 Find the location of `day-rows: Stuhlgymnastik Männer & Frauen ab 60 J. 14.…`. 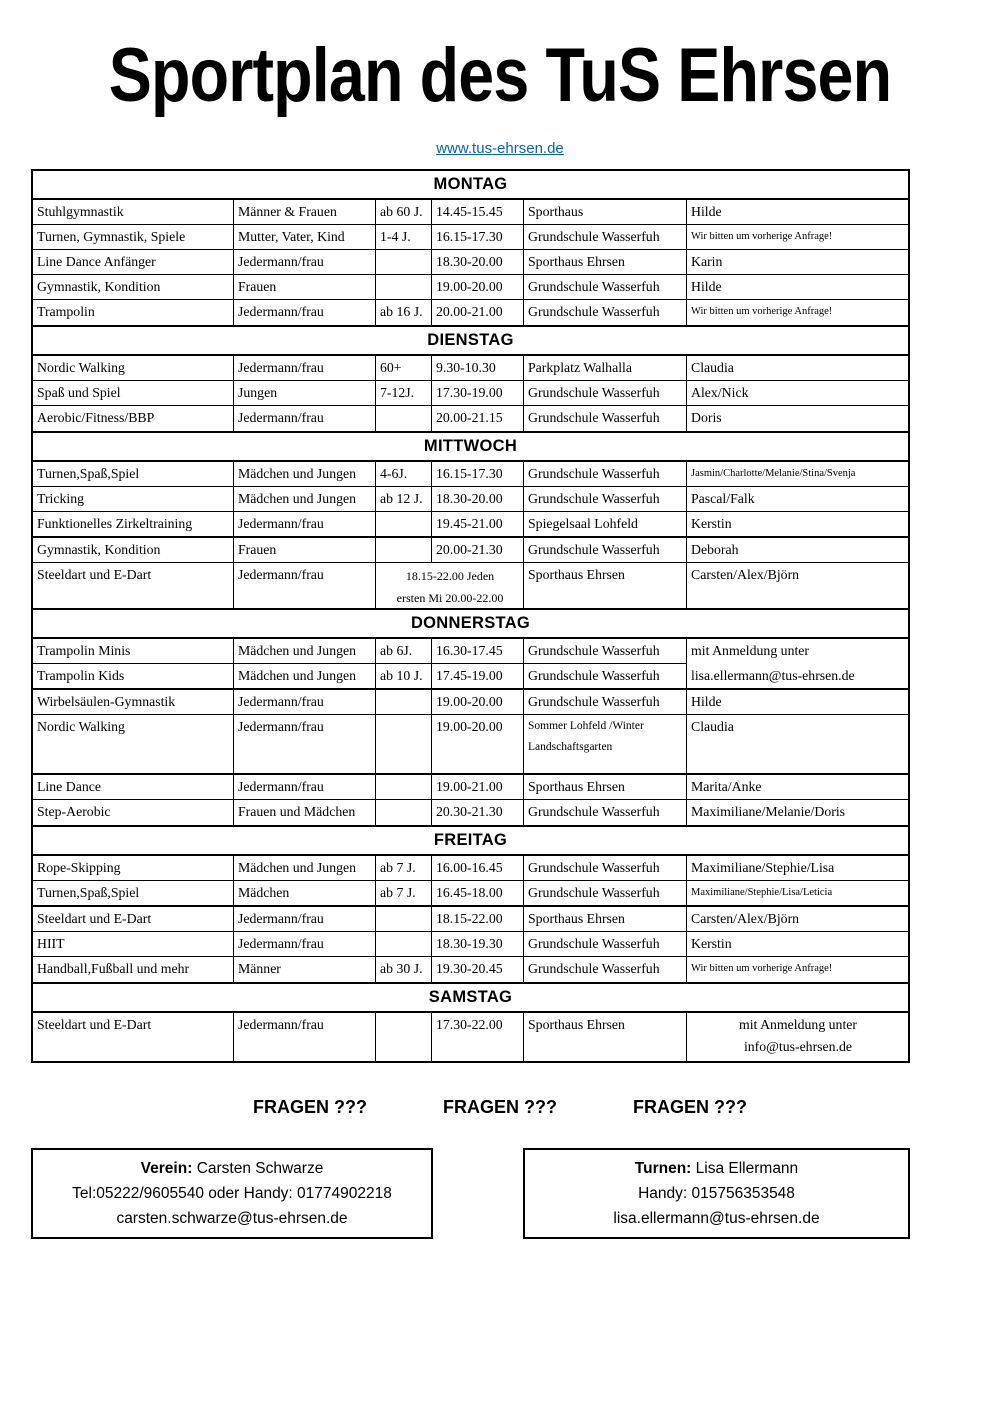

day-rows: Stuhlgymnastik Männer & Frauen ab 60 J. 14.… is located at coordinates (470, 262).